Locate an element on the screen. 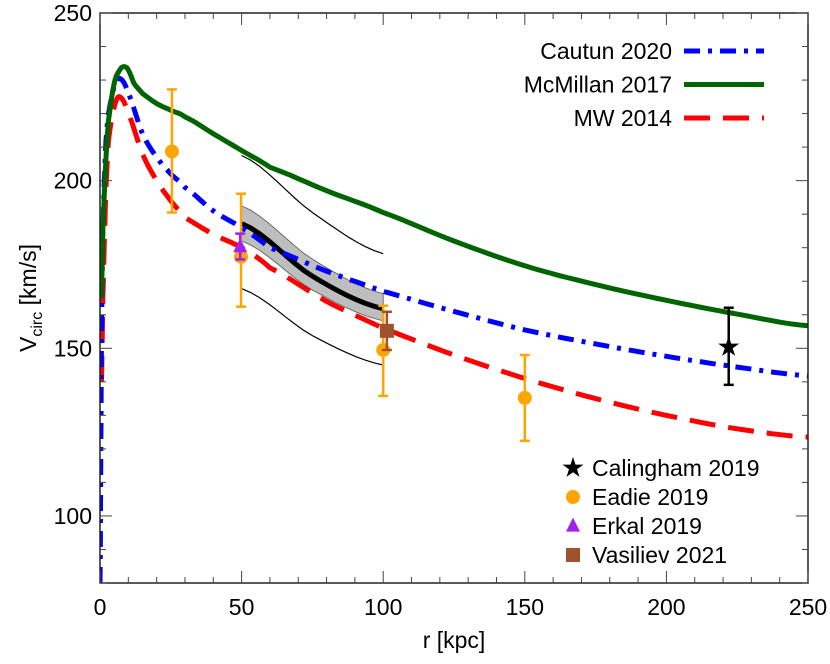 This screenshot has width=830, height=664. x-tick-label: 200 is located at coordinates (666, 607).